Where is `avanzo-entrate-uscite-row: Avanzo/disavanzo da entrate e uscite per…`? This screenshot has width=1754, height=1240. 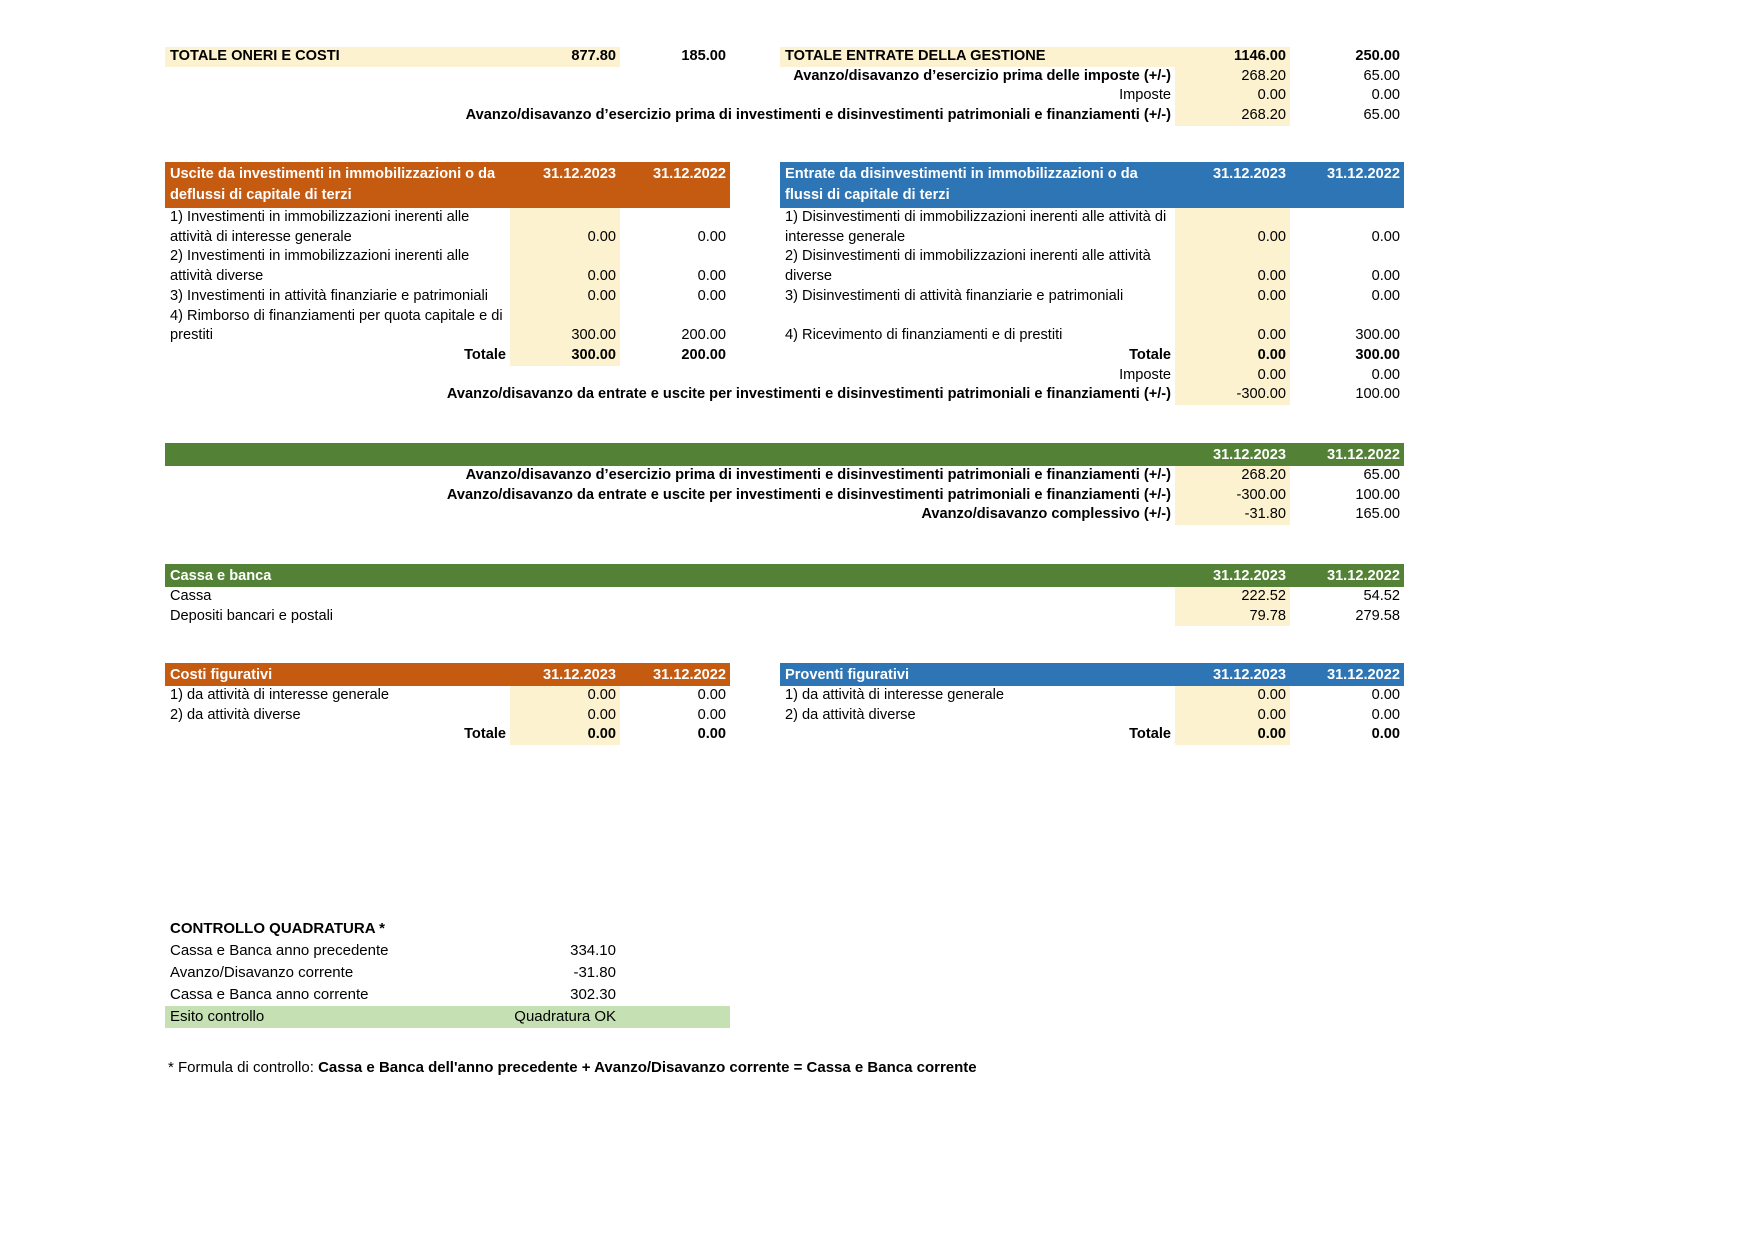
avanzo-entrate-uscite-row: Avanzo/disavanzo da entrate e uscite per… is located at coordinates (784, 395).